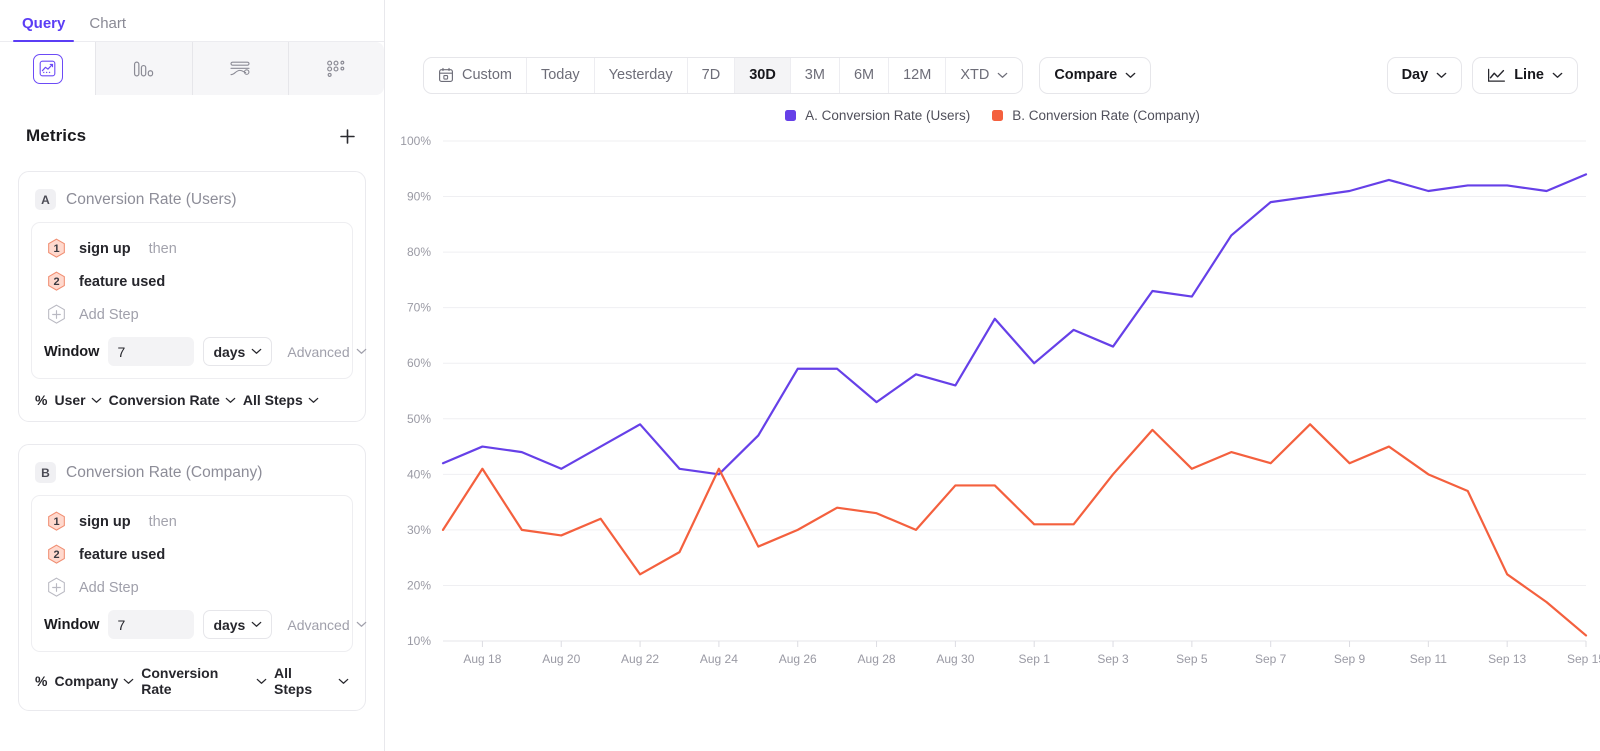  Describe the element at coordinates (1096, 115) in the screenshot. I see `legend-item-series-b: B. Conversion Rate (Company)` at that location.